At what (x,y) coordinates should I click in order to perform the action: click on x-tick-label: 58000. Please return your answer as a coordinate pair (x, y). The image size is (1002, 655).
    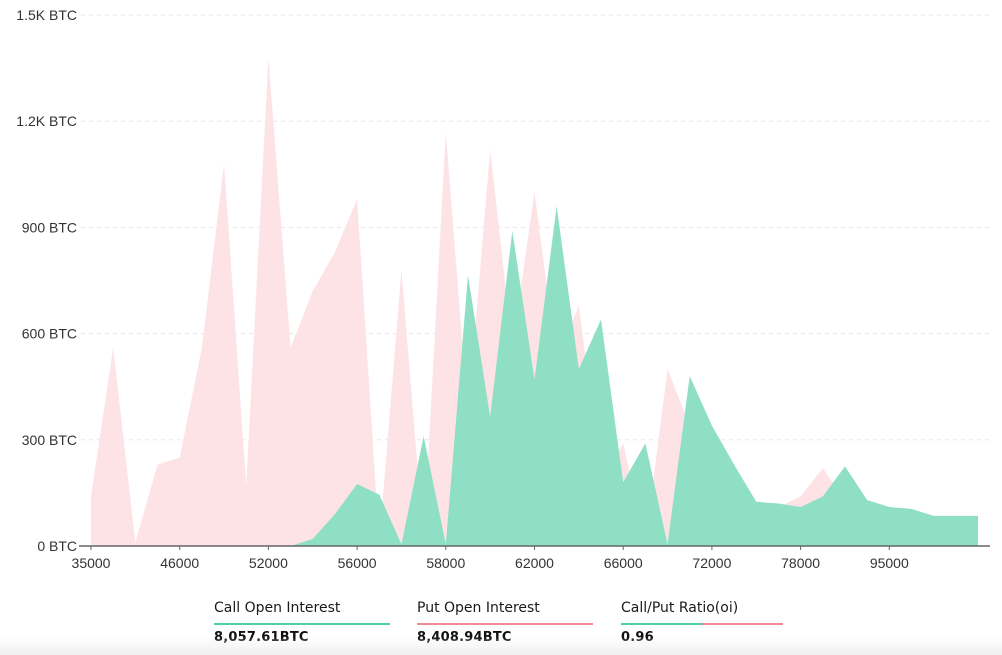
    Looking at the image, I should click on (445, 563).